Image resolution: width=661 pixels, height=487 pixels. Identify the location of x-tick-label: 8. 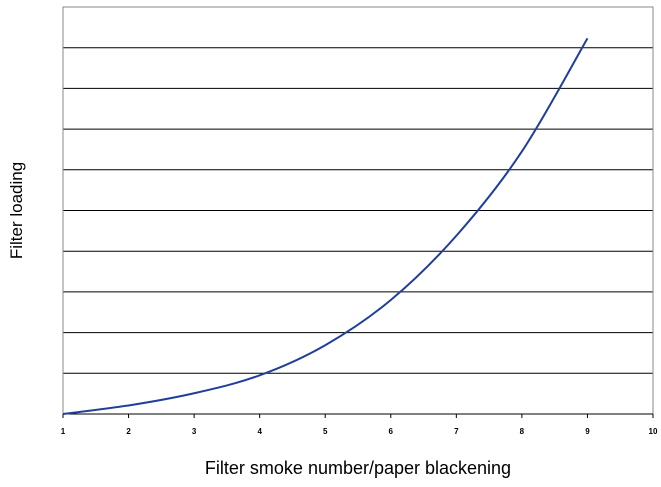
(522, 431).